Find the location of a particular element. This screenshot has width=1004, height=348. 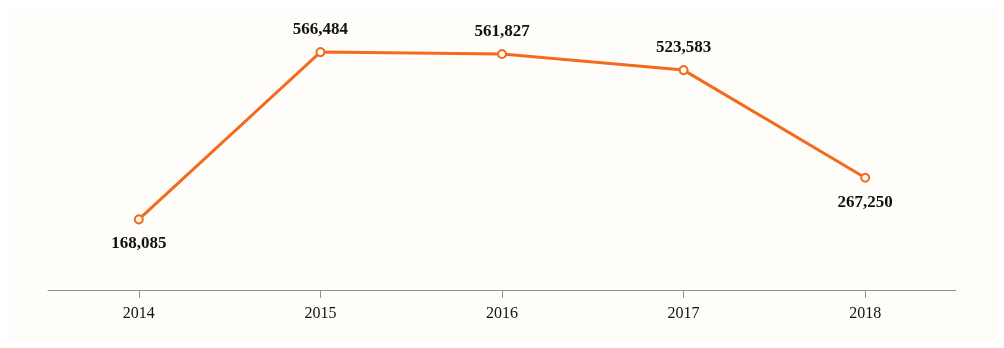

data-label: 523,583 is located at coordinates (683, 47).